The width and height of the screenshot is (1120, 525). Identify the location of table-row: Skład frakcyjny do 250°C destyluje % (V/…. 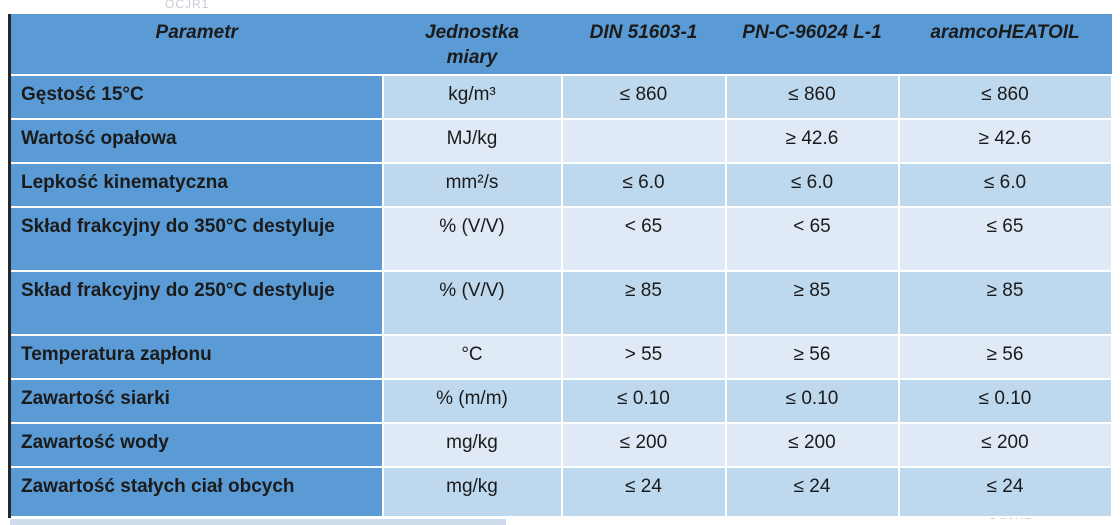
(560, 303).